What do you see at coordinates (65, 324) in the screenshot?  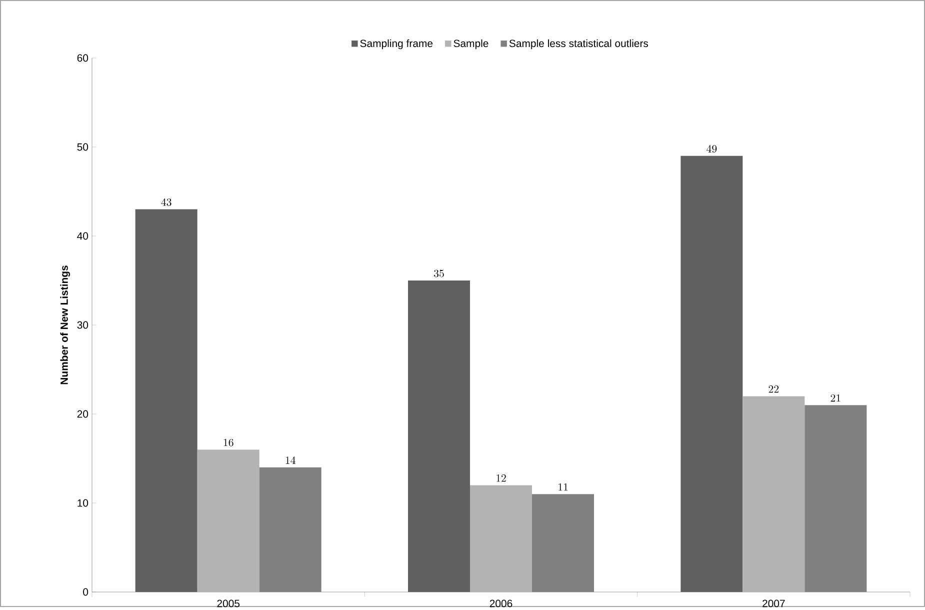 I see `y-axis-title: Number of New Listings` at bounding box center [65, 324].